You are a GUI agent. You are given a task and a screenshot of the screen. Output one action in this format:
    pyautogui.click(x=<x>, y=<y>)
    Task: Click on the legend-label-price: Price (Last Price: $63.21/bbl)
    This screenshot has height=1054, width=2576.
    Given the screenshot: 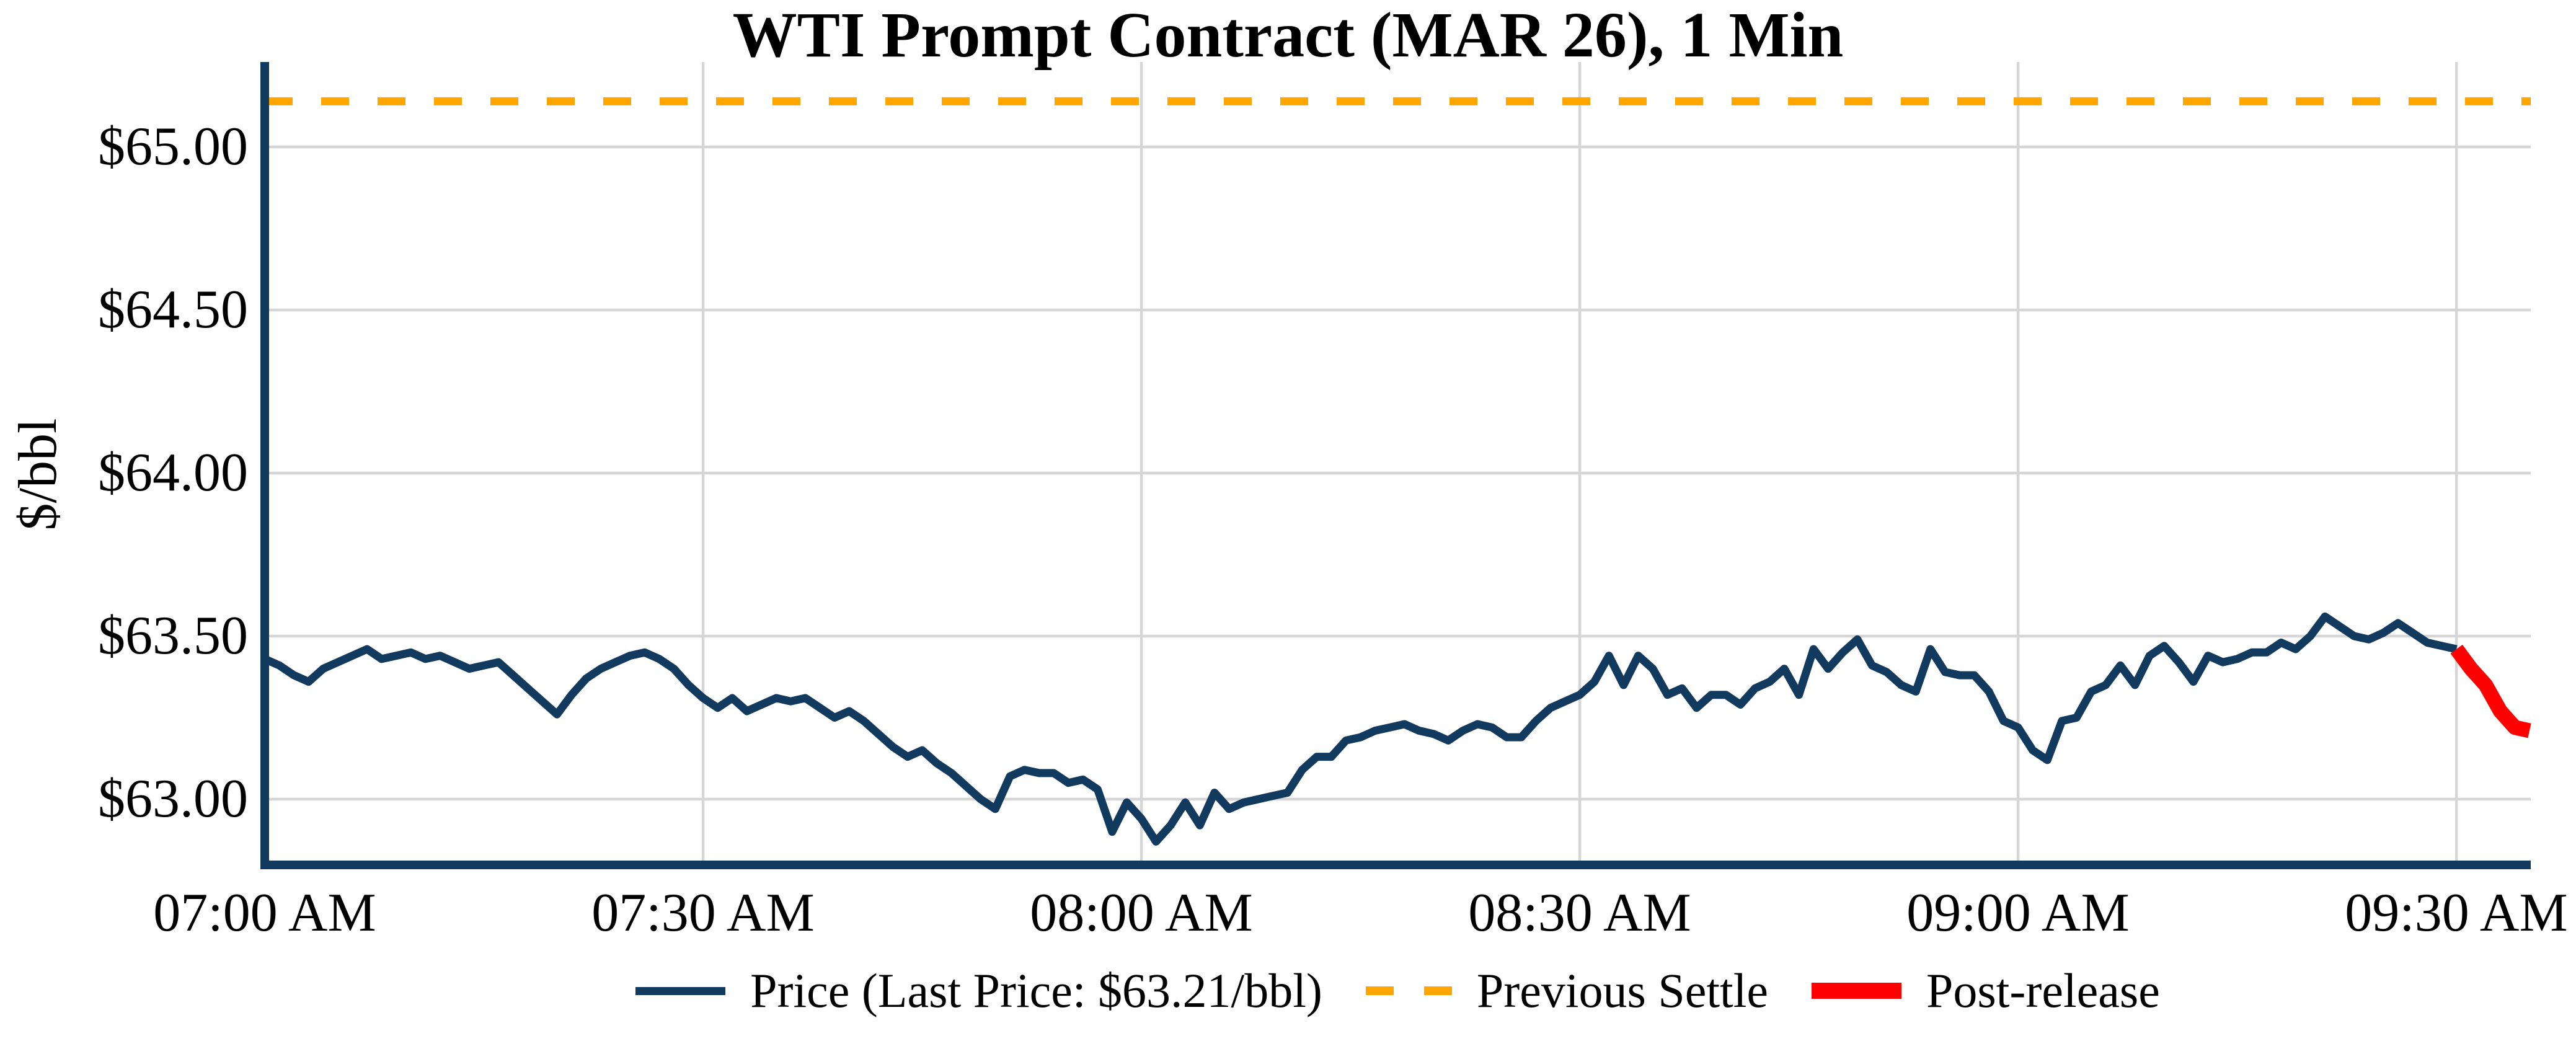 What is the action you would take?
    pyautogui.click(x=1036, y=990)
    